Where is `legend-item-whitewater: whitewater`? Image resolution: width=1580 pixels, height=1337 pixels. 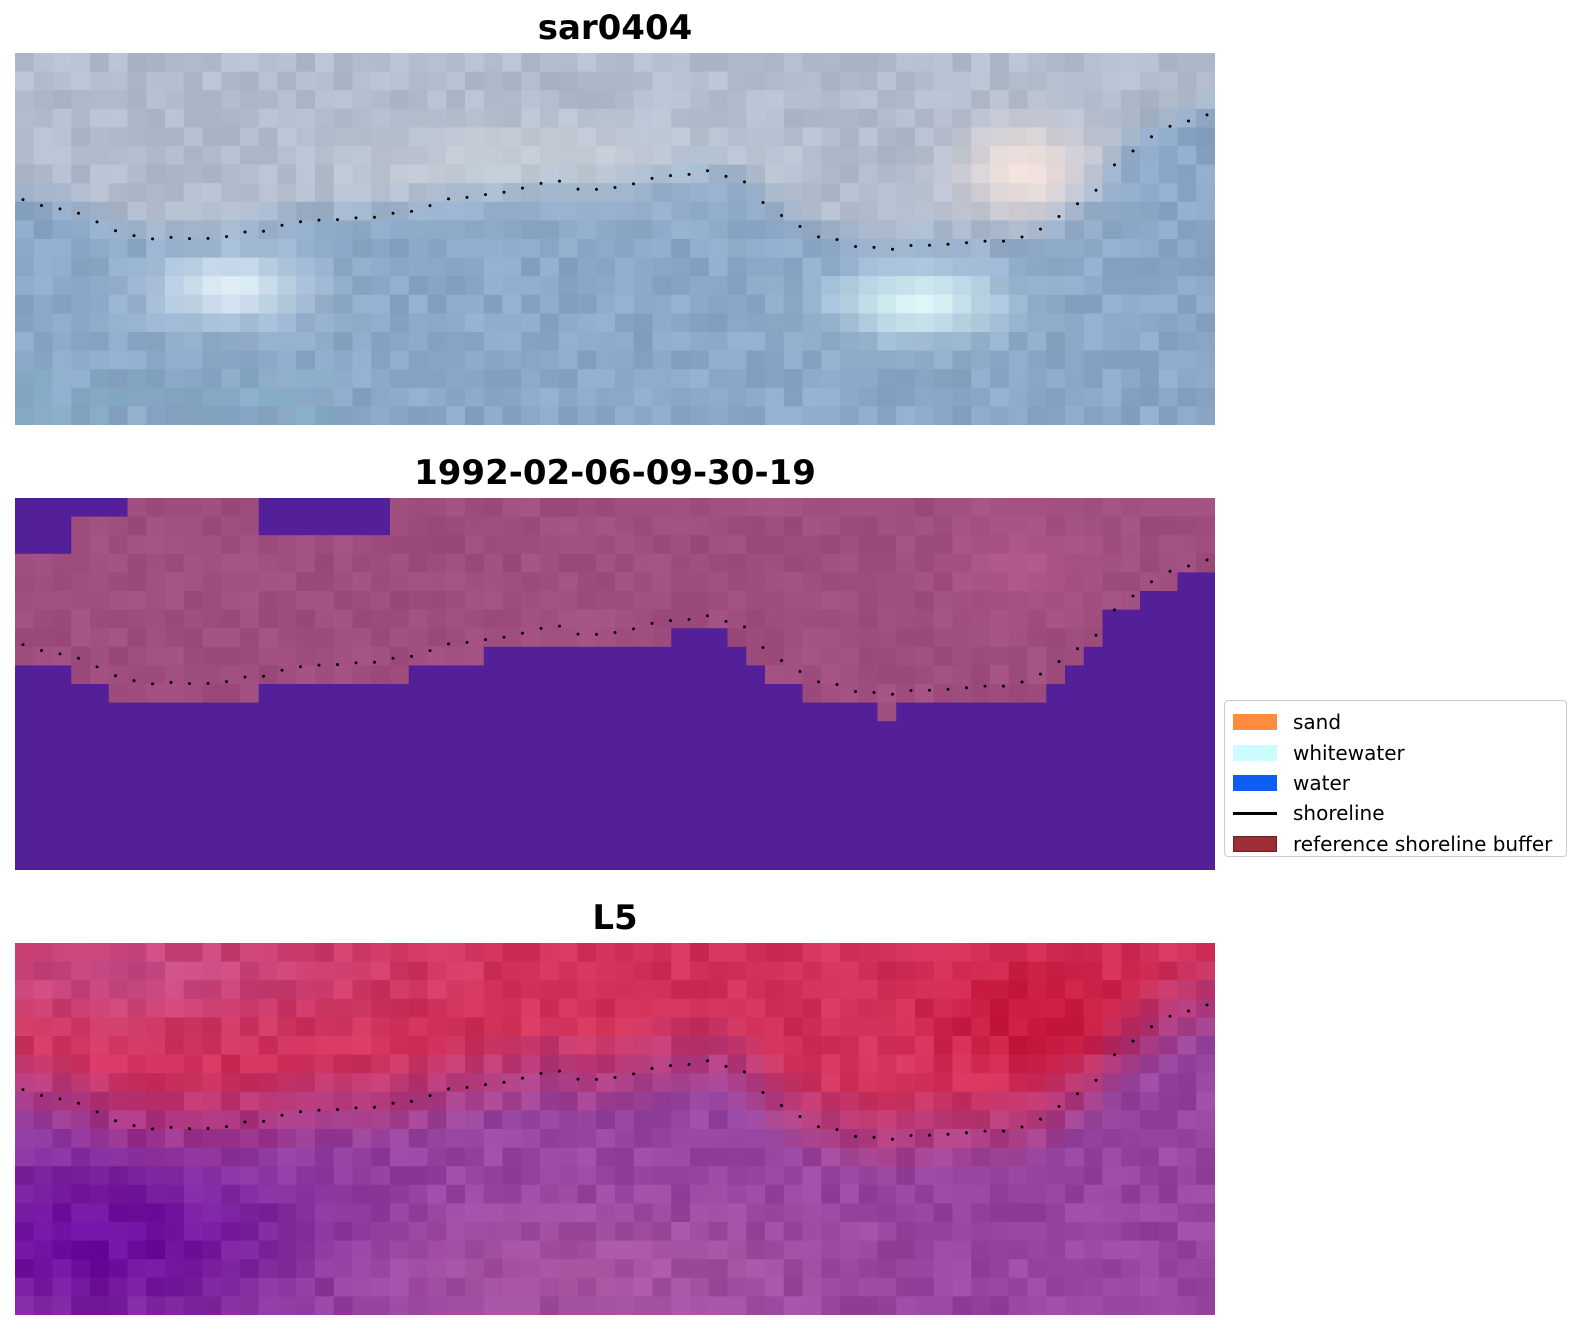 legend-item-whitewater: whitewater is located at coordinates (1399, 752).